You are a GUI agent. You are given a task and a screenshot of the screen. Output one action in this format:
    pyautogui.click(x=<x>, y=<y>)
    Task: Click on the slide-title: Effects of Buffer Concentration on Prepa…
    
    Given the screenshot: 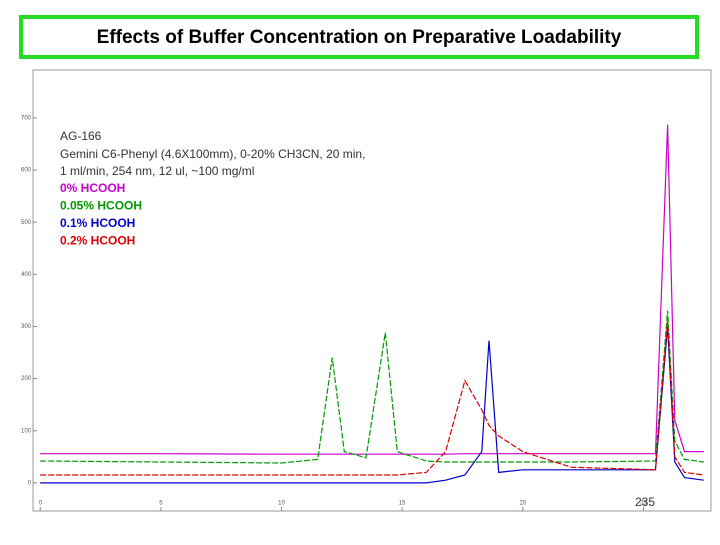 What is the action you would take?
    pyautogui.click(x=359, y=37)
    